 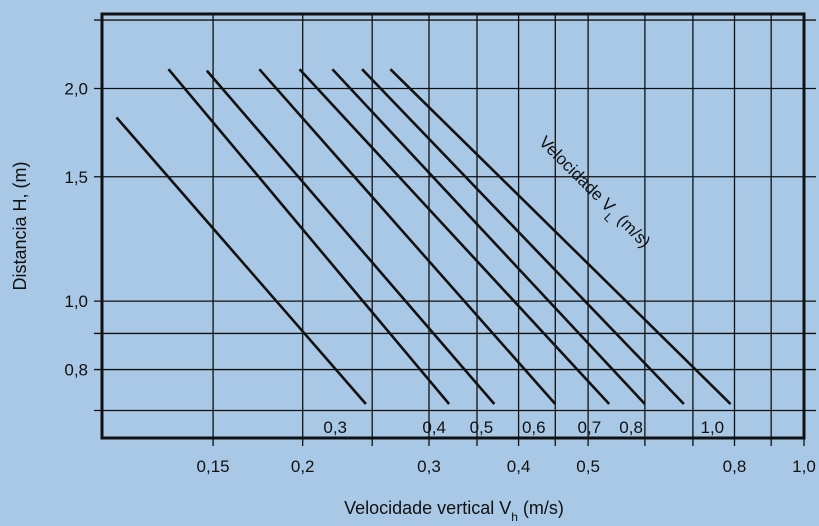 I want to click on curve-label: 0,3, so click(x=335, y=427).